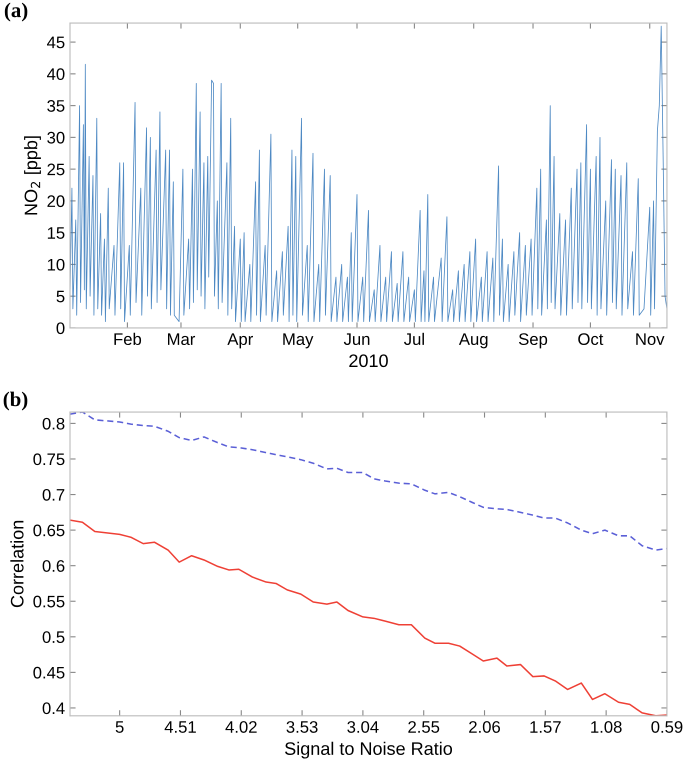 This screenshot has width=683, height=768. What do you see at coordinates (16, 12) in the screenshot?
I see `text: (a)` at bounding box center [16, 12].